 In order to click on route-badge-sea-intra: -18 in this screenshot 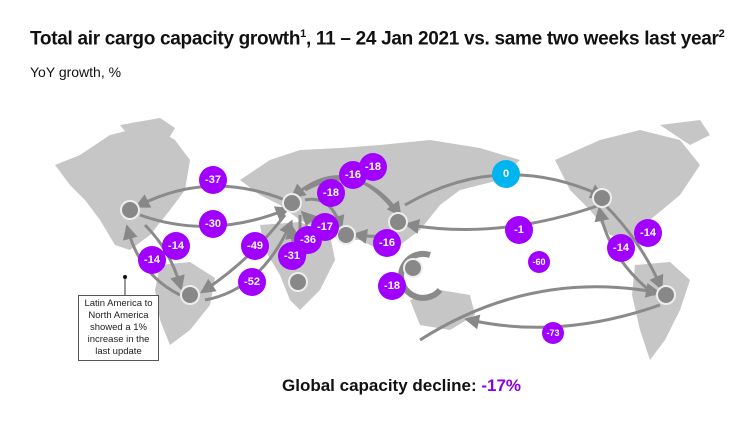, I will do `click(392, 286)`.